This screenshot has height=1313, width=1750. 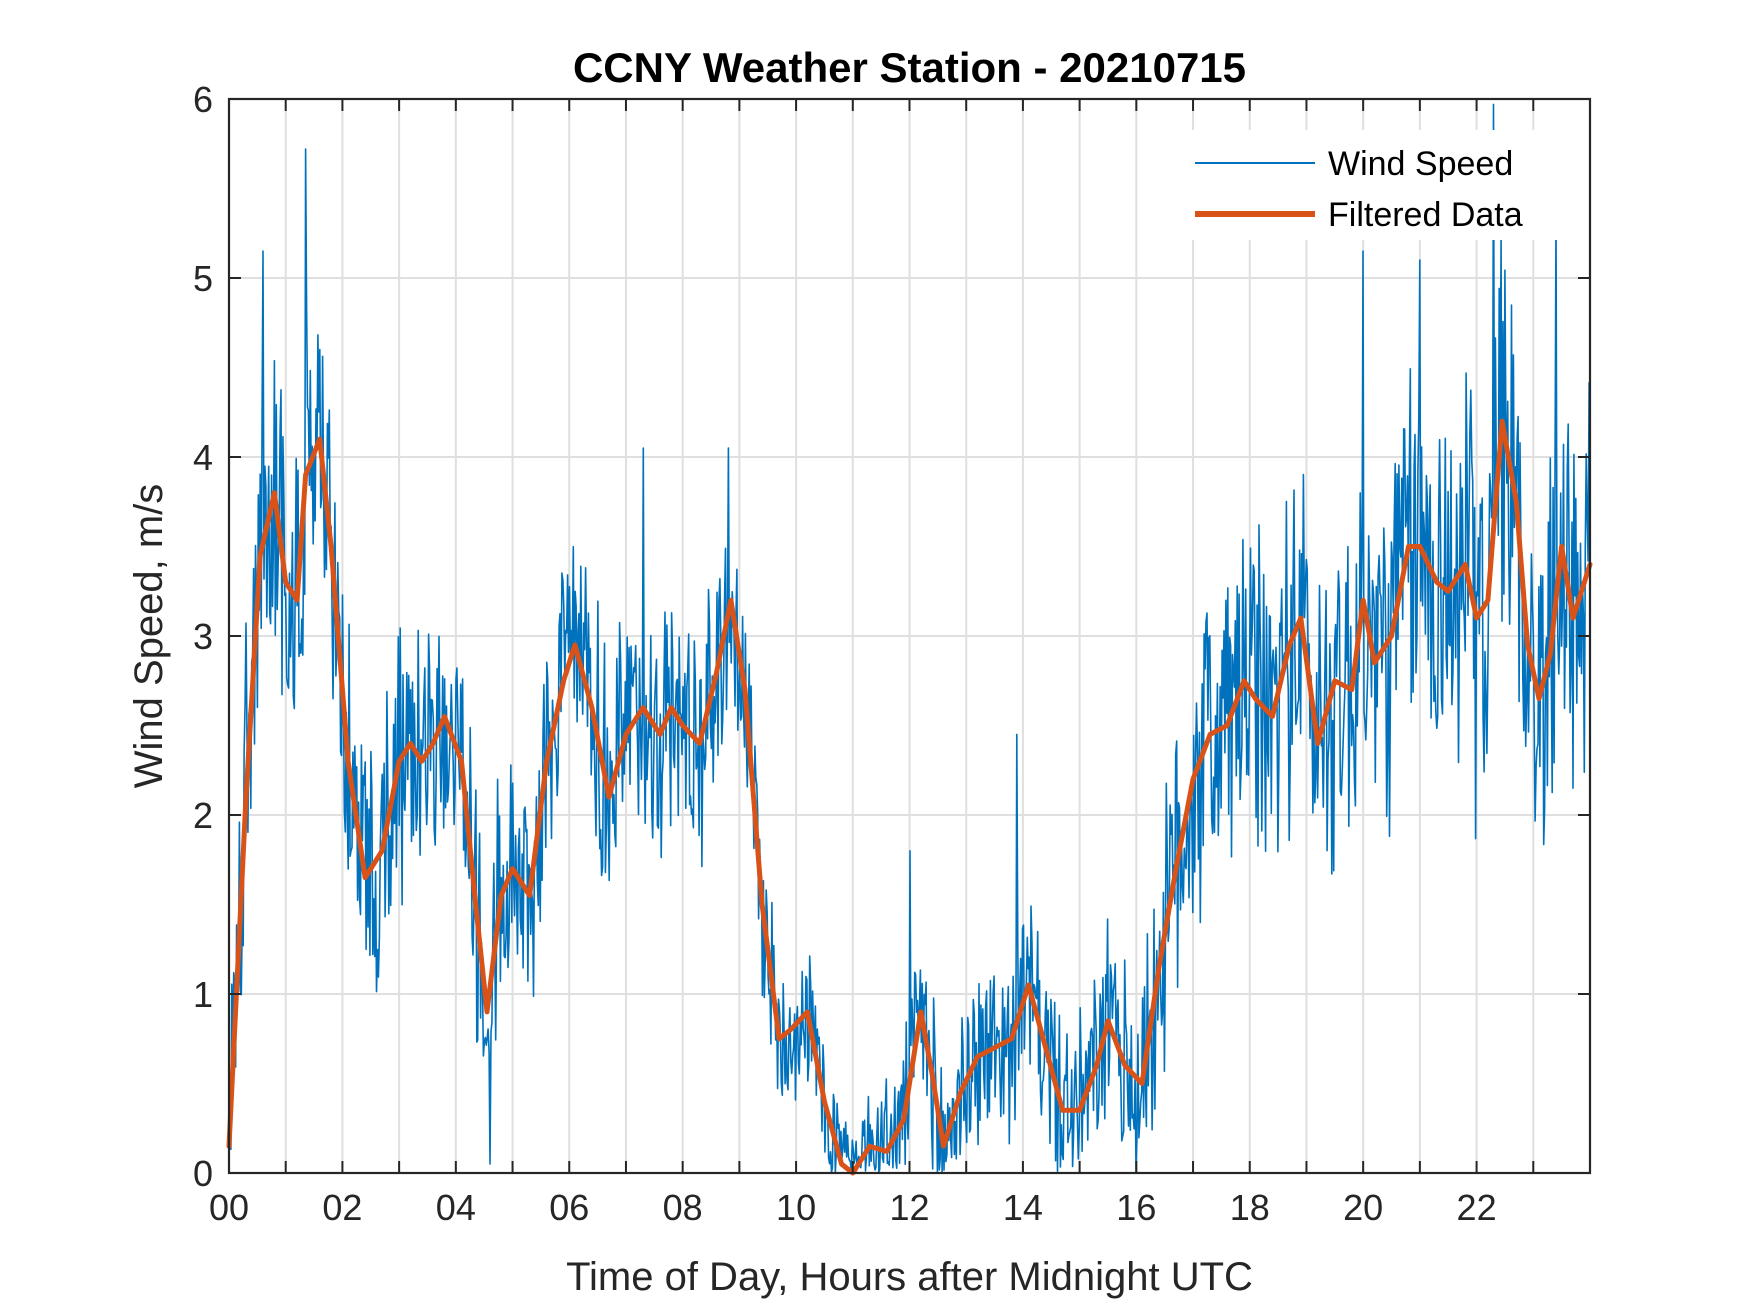 I want to click on legend-box, so click(x=1380, y=185).